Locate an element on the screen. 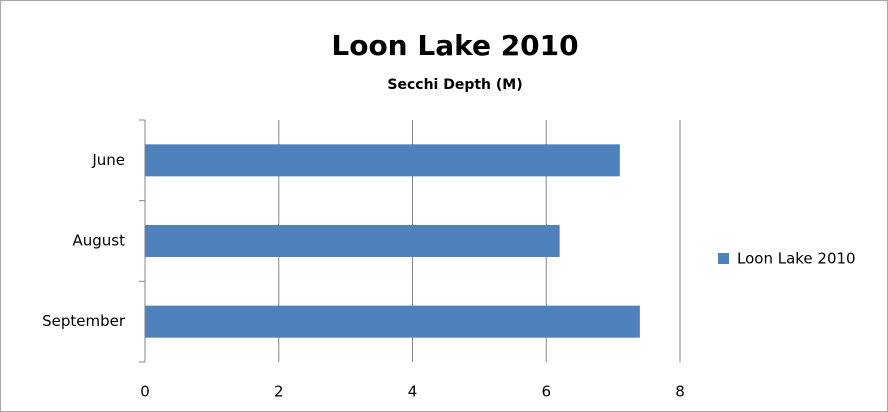 This screenshot has width=888, height=412. legend-swatch is located at coordinates (723, 258).